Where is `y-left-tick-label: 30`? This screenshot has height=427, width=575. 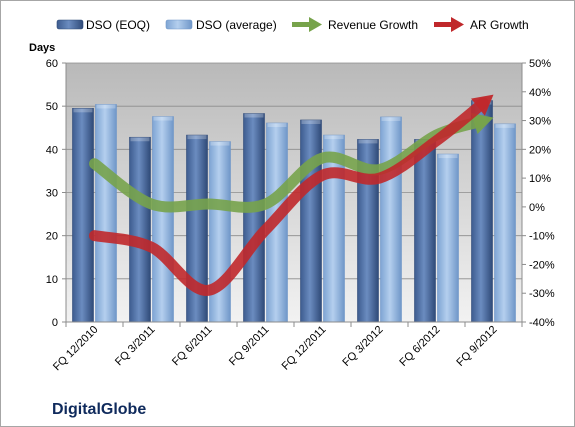 y-left-tick-label: 30 is located at coordinates (52, 194).